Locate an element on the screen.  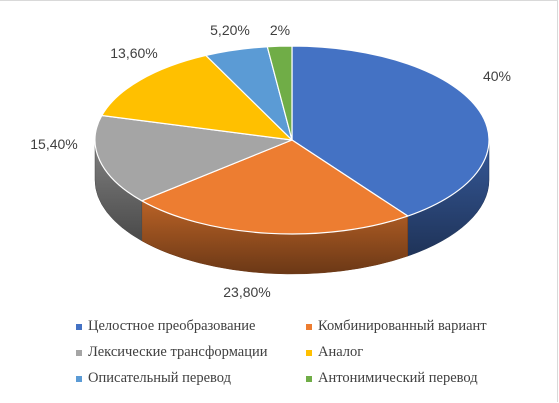
data-label-2: 23,80% is located at coordinates (246, 292).